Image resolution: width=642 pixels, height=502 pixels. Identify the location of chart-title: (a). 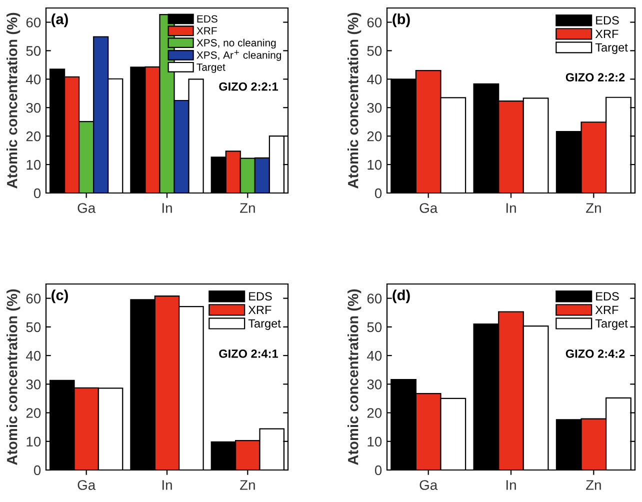
(60, 21).